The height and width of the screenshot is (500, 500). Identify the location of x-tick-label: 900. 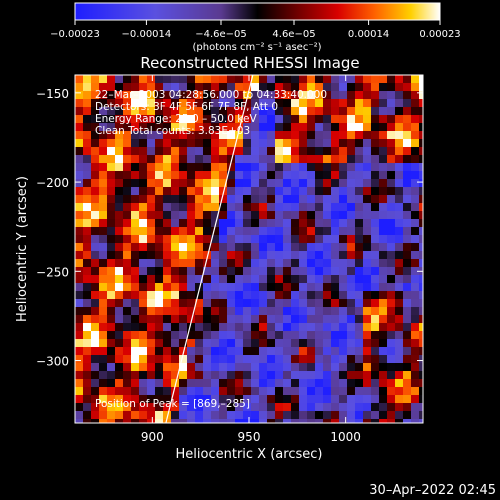
(152, 437).